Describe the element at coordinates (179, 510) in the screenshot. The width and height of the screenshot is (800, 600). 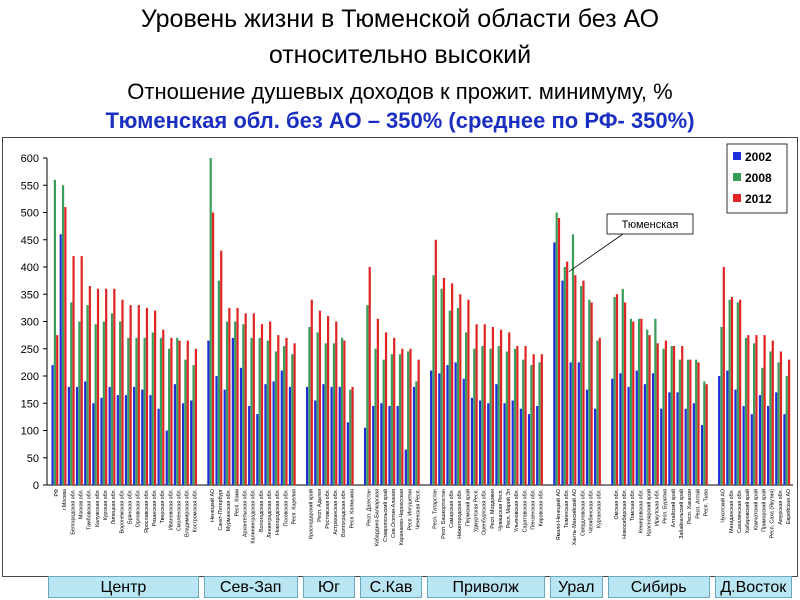
I see `category-label: Смоленская обл.` at that location.